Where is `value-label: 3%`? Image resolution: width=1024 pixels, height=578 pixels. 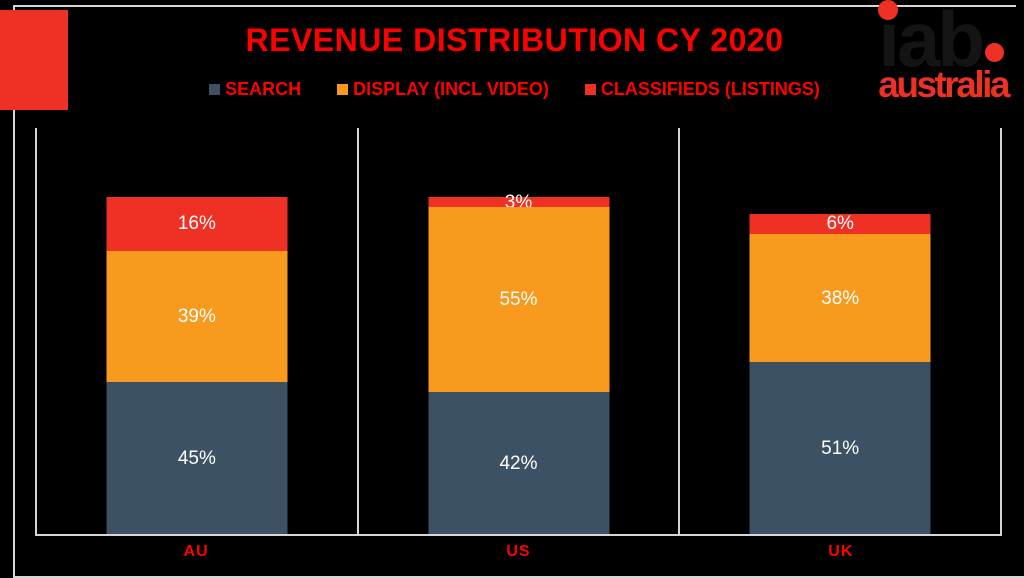
value-label: 3% is located at coordinates (518, 202).